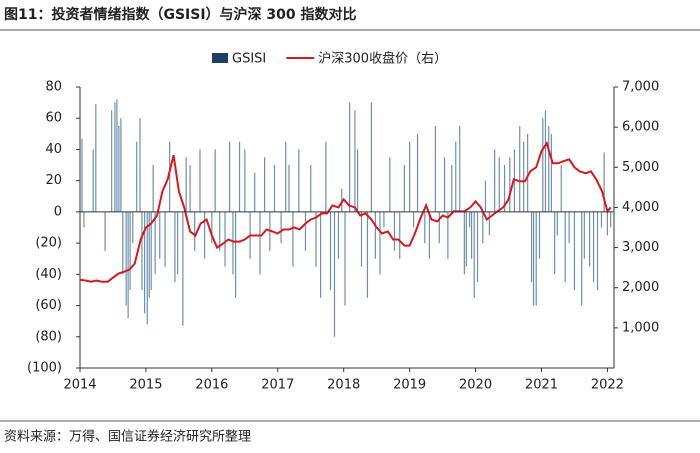  Describe the element at coordinates (475, 385) in the screenshot. I see `x-tick-label: 2020` at that location.